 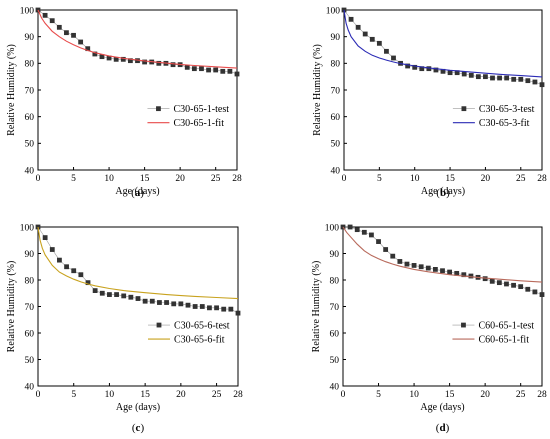 I want to click on legend-label: C30-65-3-fit, so click(x=504, y=123).